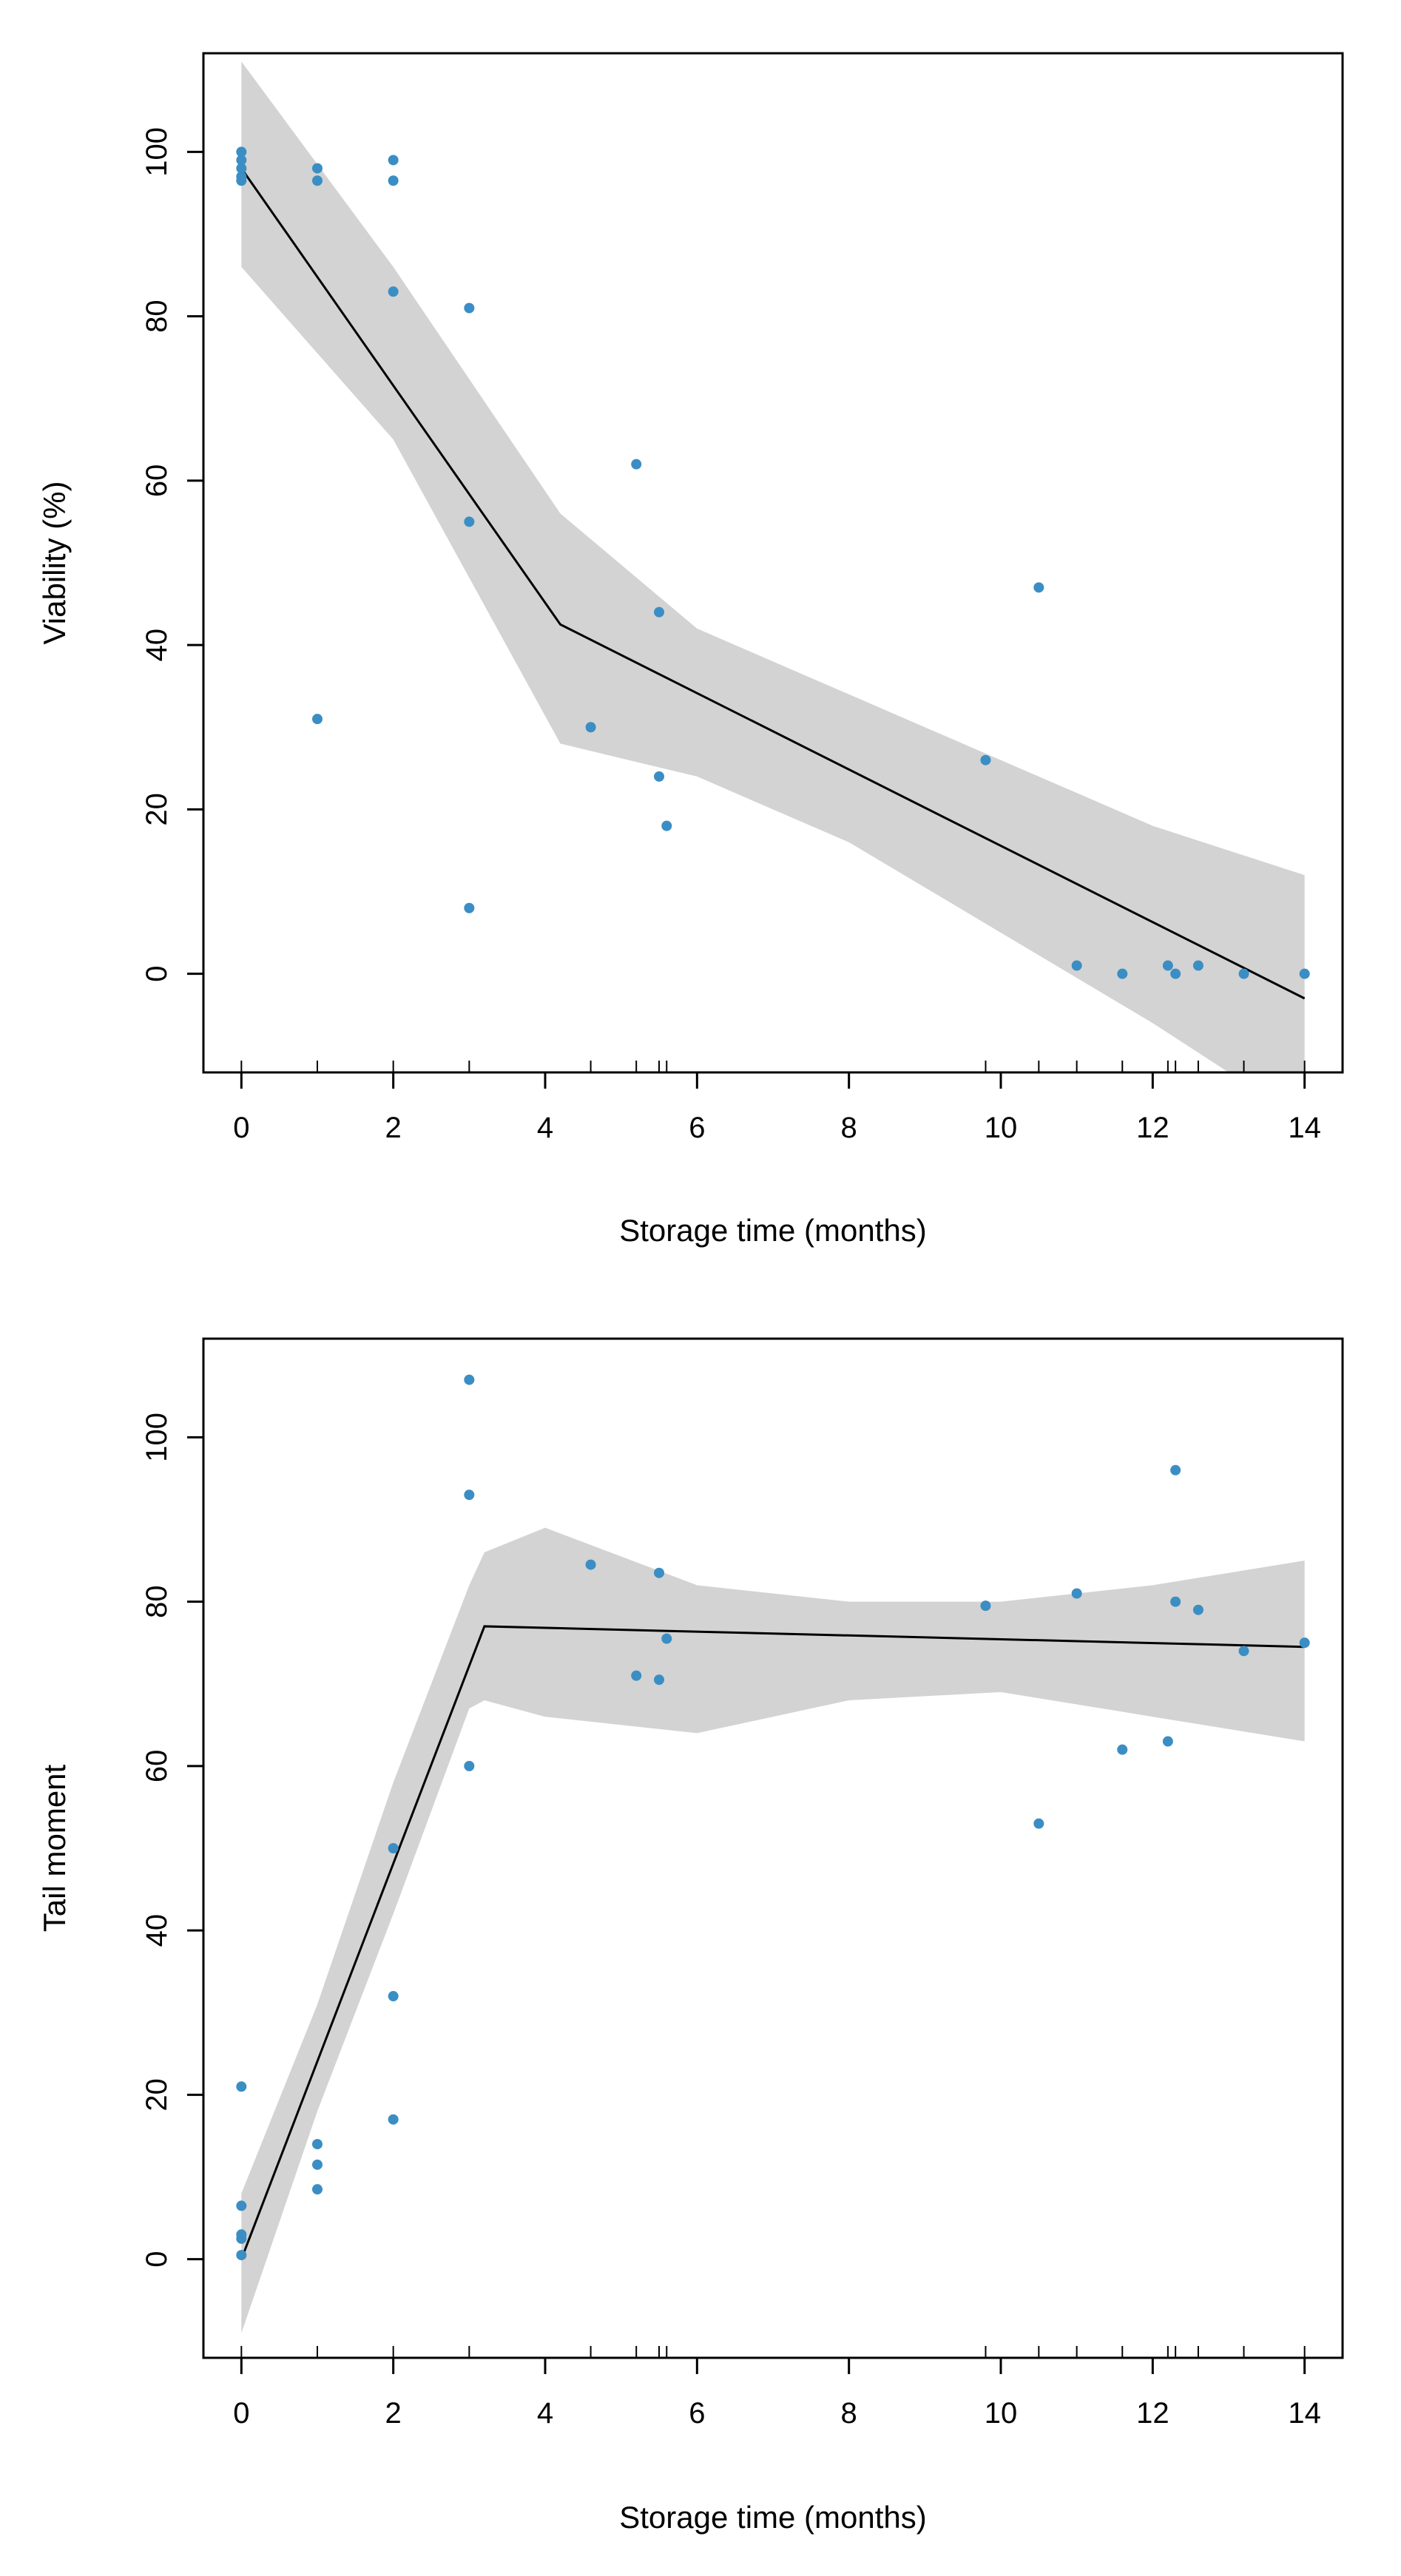  I want to click on tail-moment-y-axis: 0 20 40 60 80 100, so click(172, 1840).